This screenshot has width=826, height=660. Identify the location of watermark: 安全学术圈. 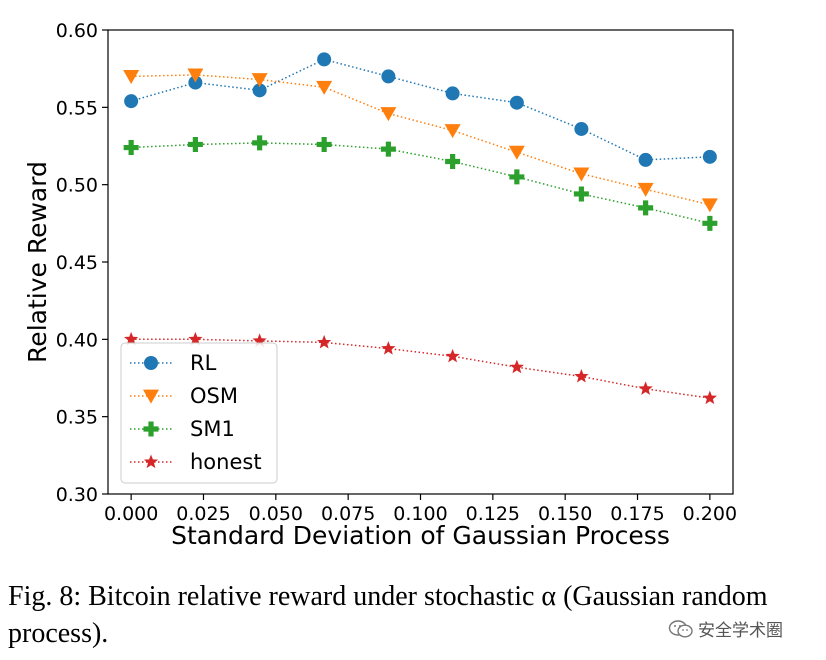
(725, 628).